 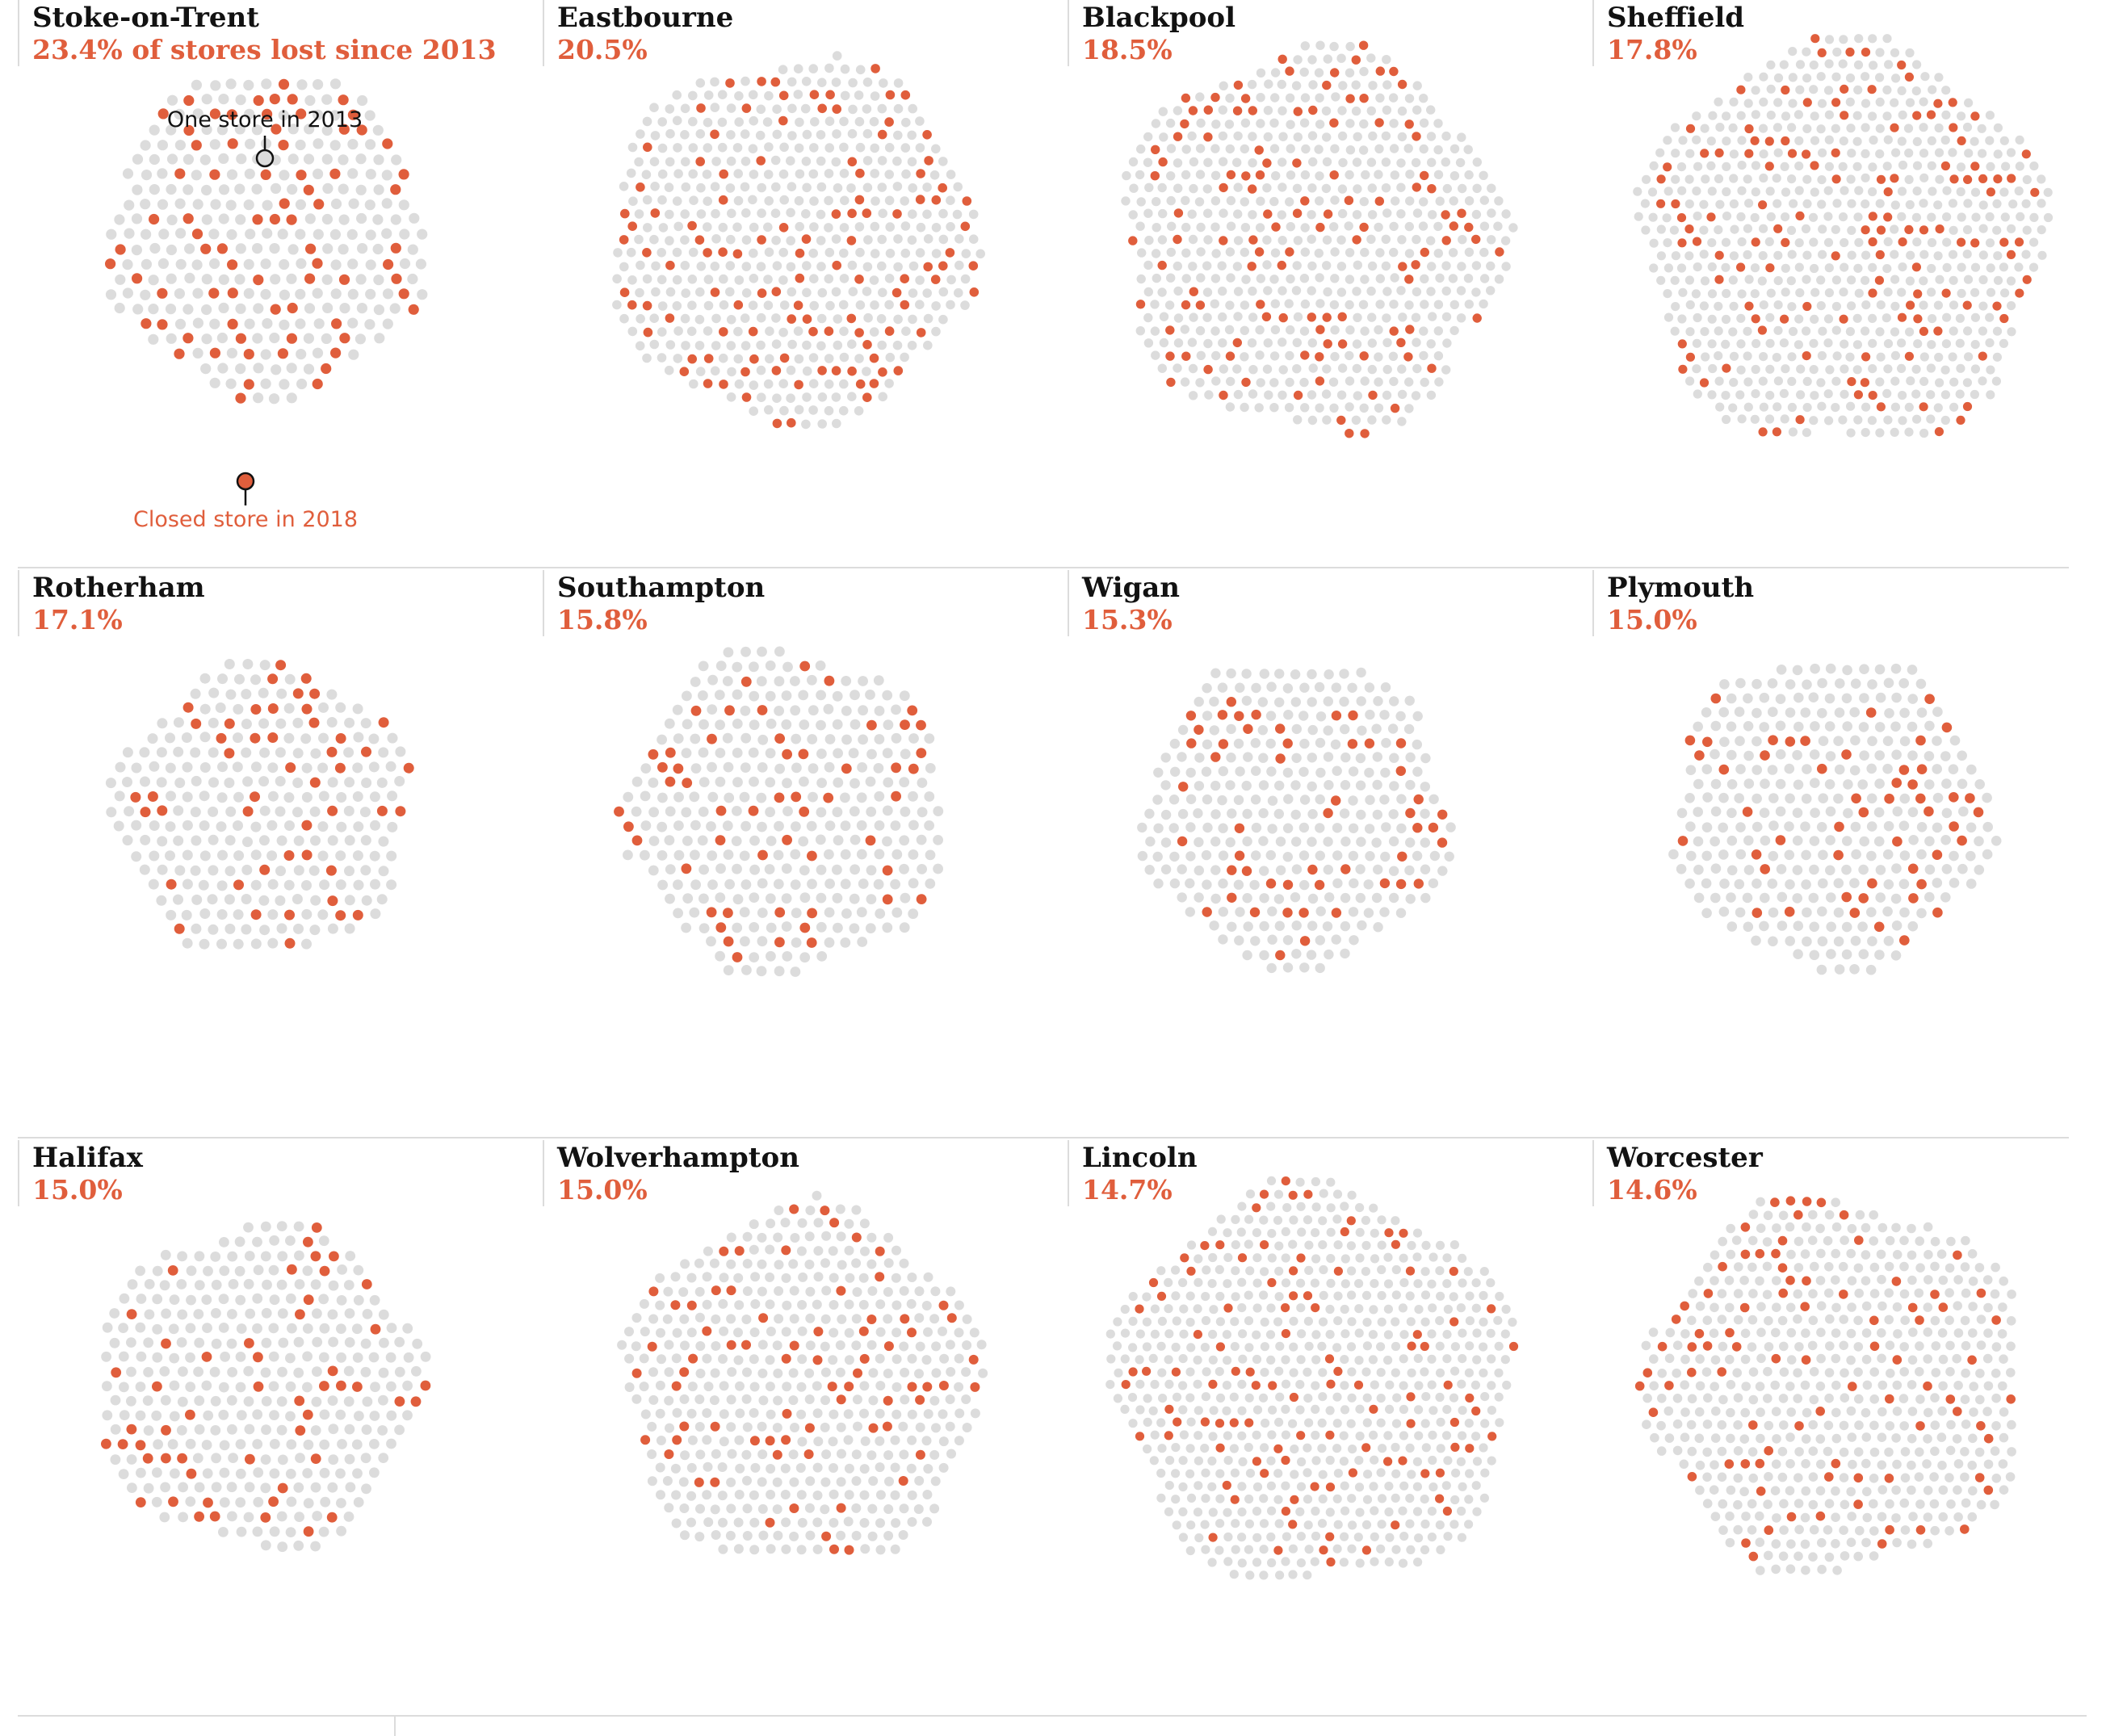 I want to click on panel-worcester: Worcester 14.6%, so click(x=1849, y=1422).